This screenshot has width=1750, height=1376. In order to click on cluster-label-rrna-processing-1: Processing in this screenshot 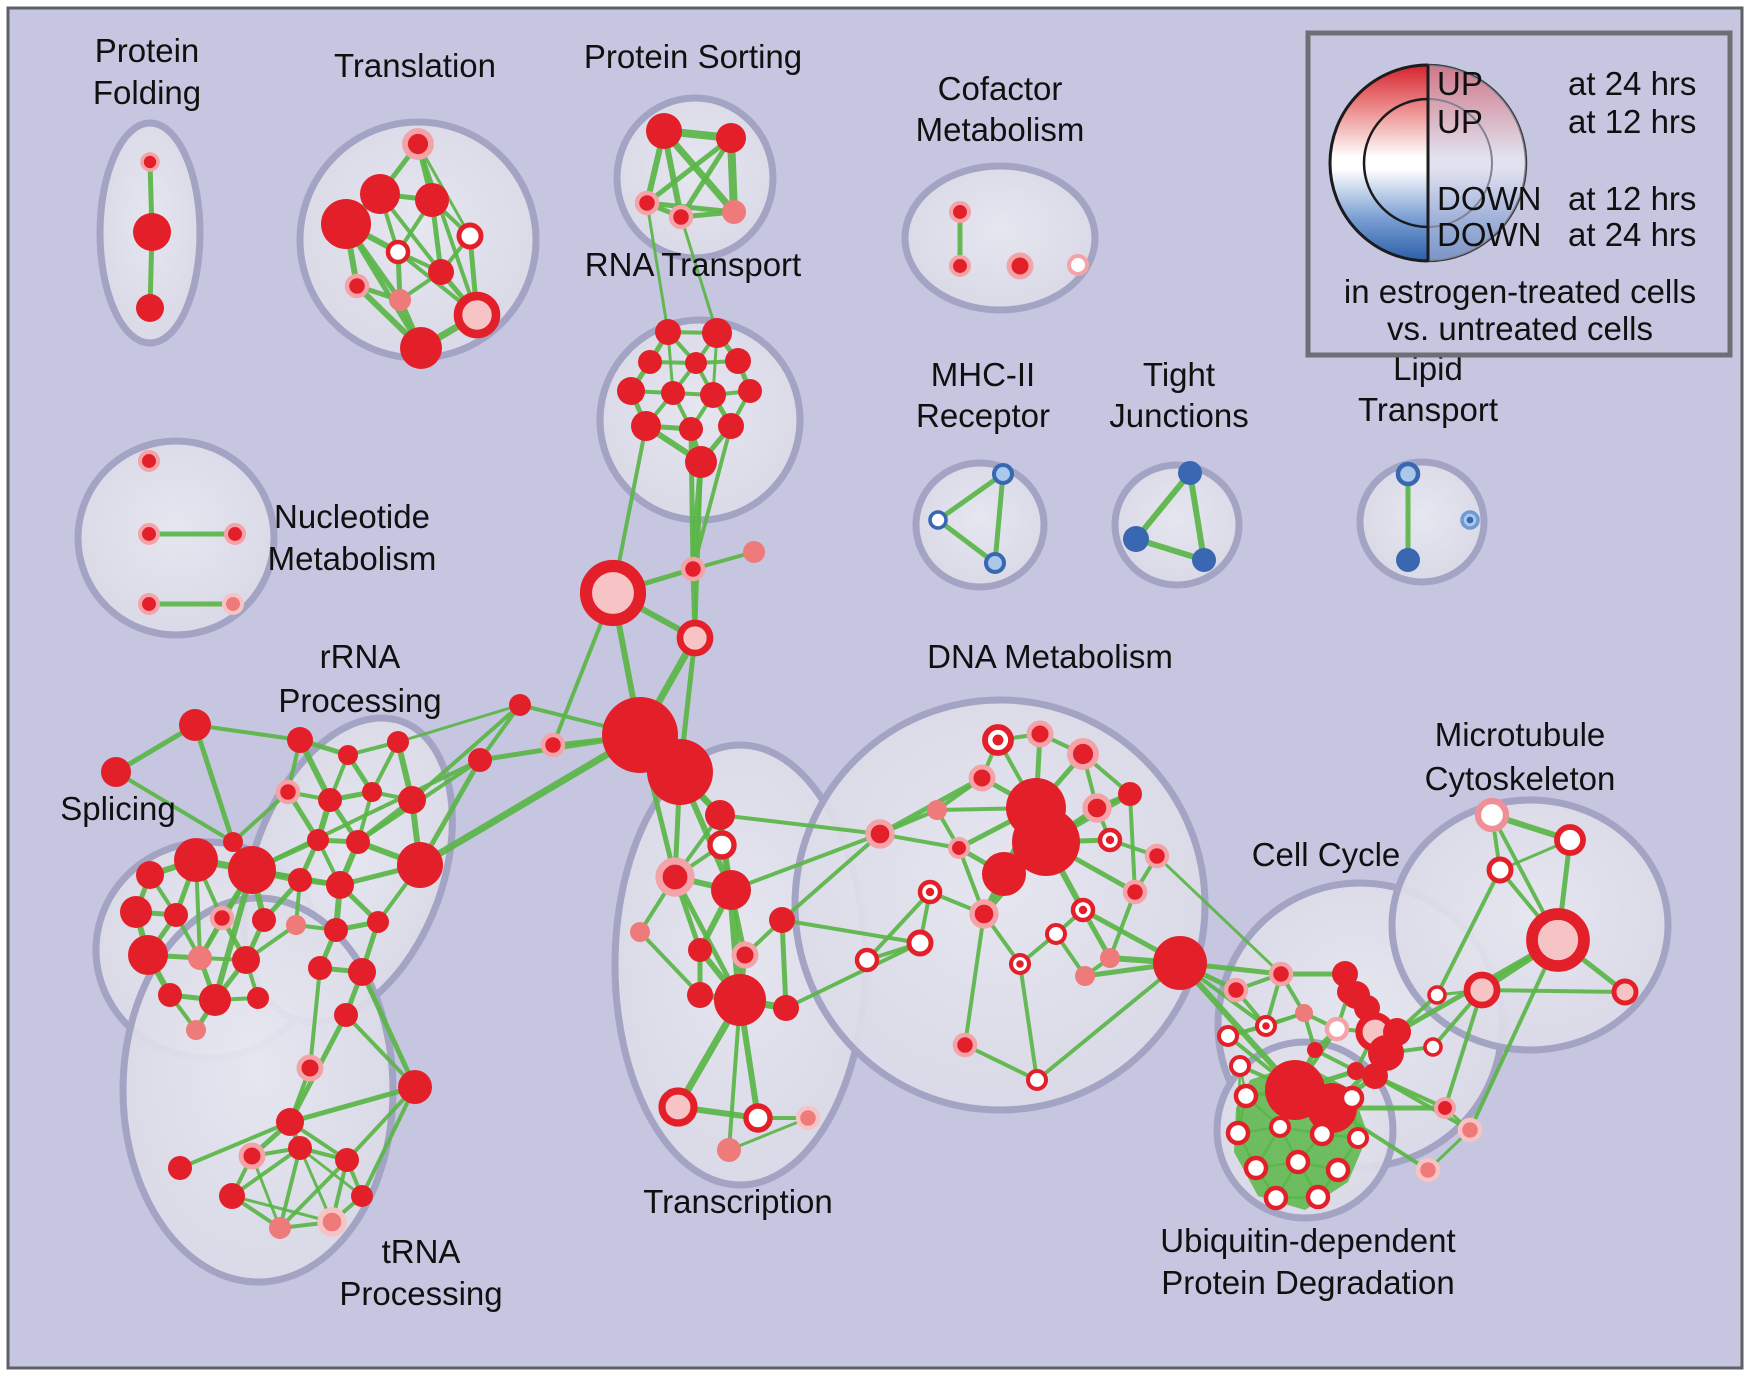, I will do `click(359, 700)`.